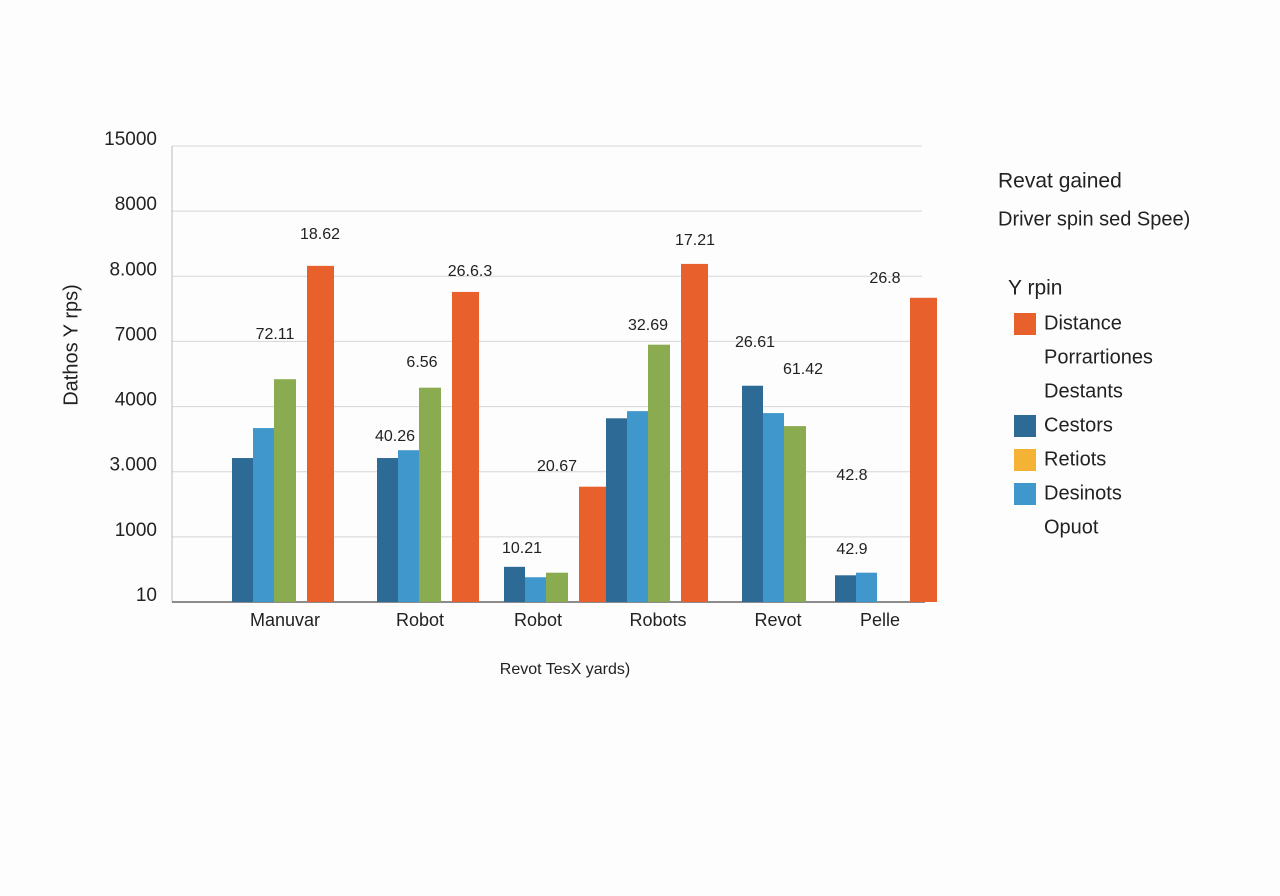 The height and width of the screenshot is (896, 1280). Describe the element at coordinates (522, 548) in the screenshot. I see `annotation: 10.21` at that location.